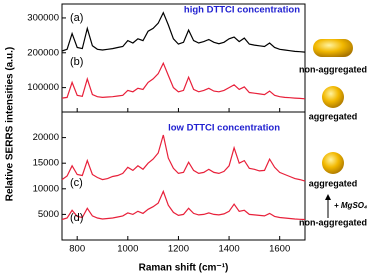 This screenshot has width=390, height=277. What do you see at coordinates (178, 249) in the screenshot?
I see `x-tick-label: 1200` at bounding box center [178, 249].